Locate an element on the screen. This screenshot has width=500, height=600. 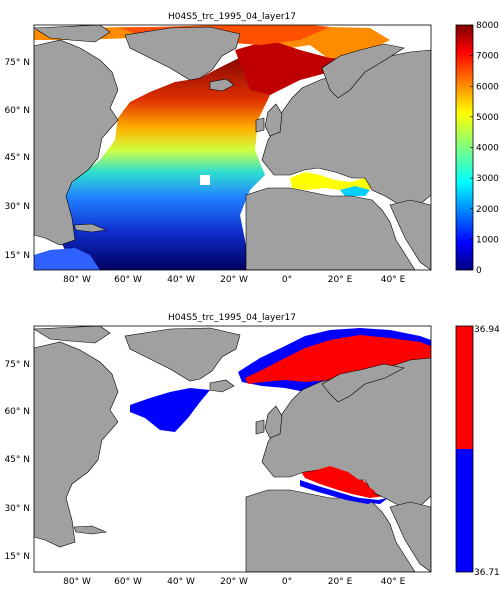
panel-b-colorbar-high is located at coordinates (464, 387).